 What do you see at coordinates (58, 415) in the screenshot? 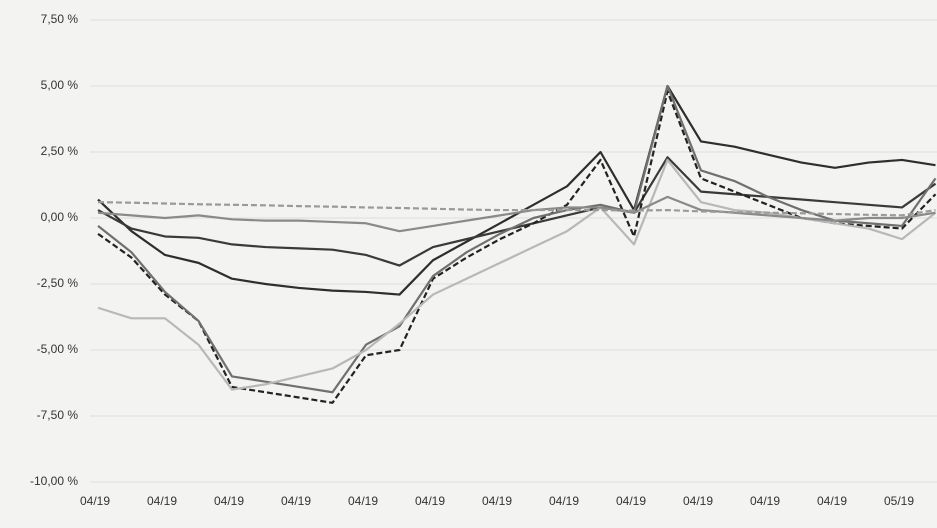
I see `y-tick-label: -7,50 %` at bounding box center [58, 415].